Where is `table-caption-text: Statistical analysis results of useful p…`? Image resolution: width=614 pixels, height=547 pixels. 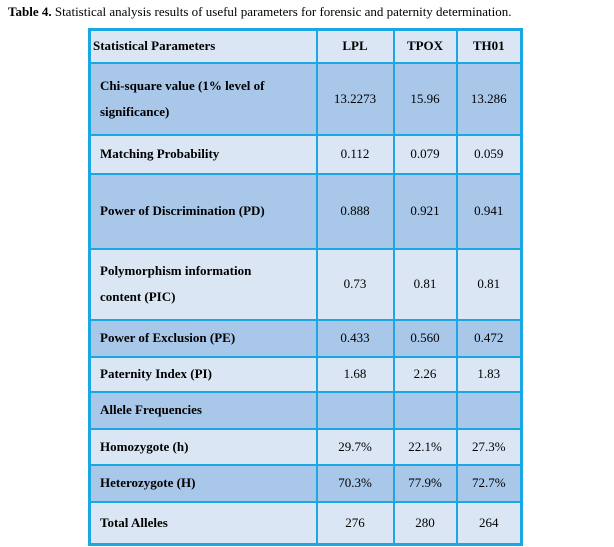
table-caption-text: Statistical analysis results of useful p… is located at coordinates (281, 11).